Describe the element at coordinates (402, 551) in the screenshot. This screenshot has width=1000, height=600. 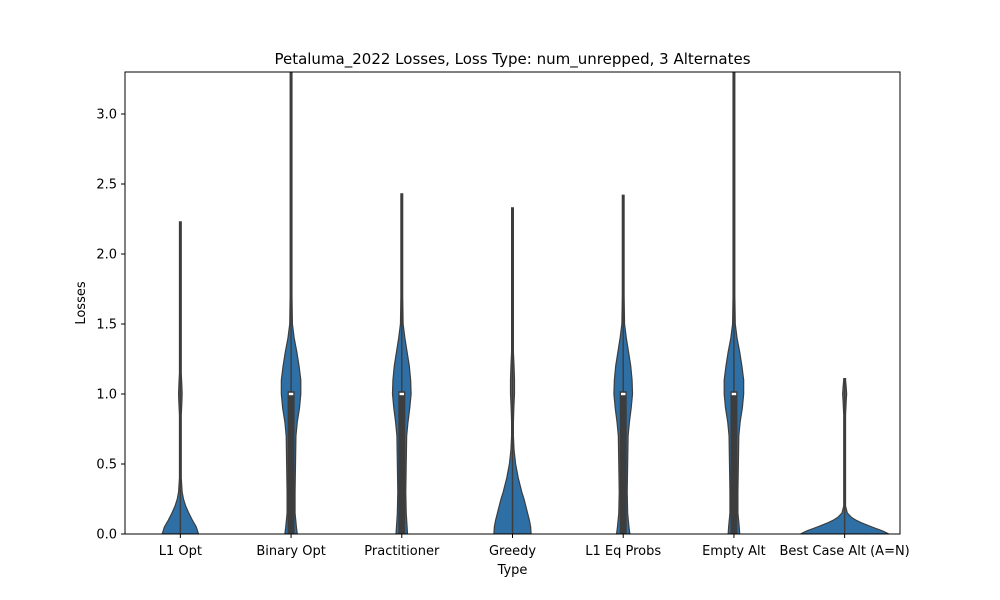
I see `x-tick-label: Practitioner` at that location.